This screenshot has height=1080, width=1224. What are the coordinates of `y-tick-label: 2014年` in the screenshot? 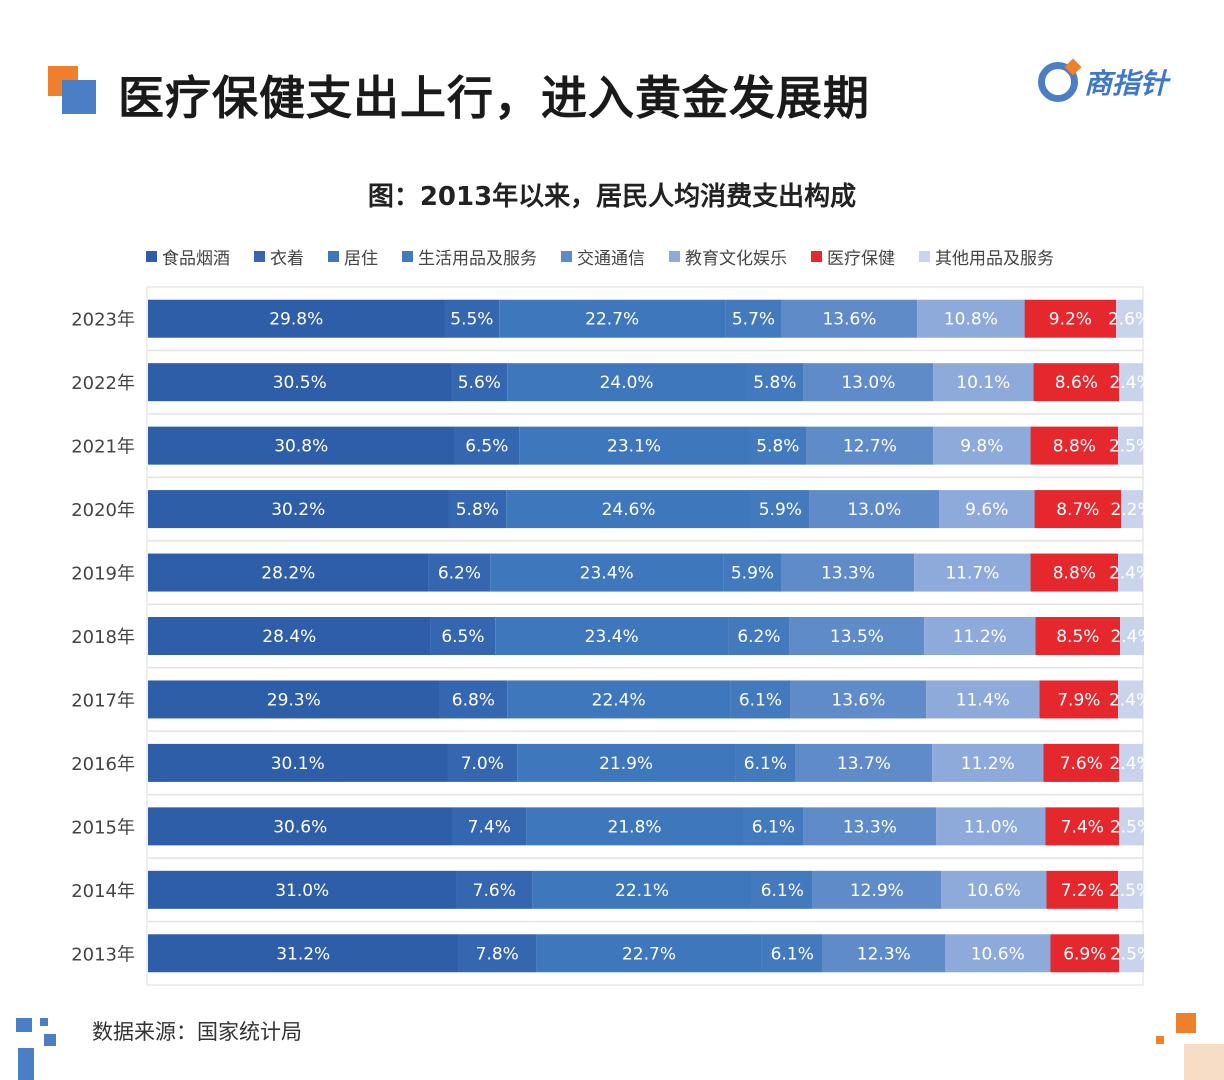 It's located at (103, 891).